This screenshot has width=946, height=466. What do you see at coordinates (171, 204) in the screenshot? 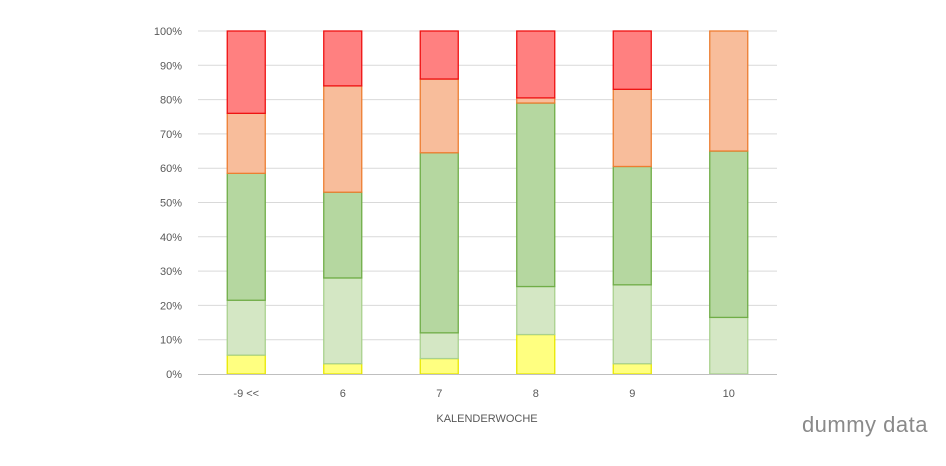
I see `y-tick-label: 50%` at bounding box center [171, 204].